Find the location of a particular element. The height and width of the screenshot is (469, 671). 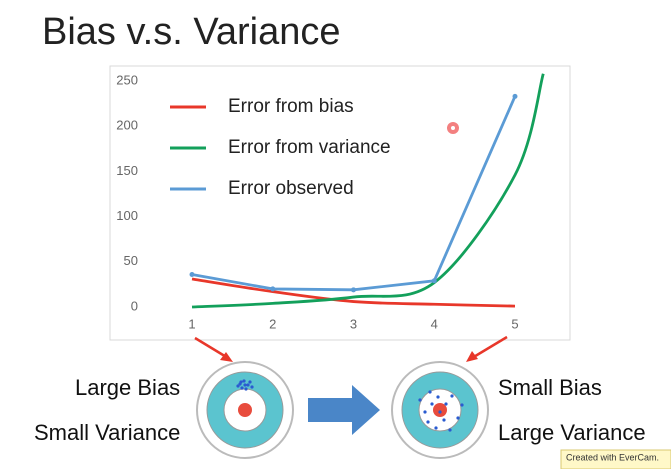

x-tick-label: 1 is located at coordinates (191, 323).